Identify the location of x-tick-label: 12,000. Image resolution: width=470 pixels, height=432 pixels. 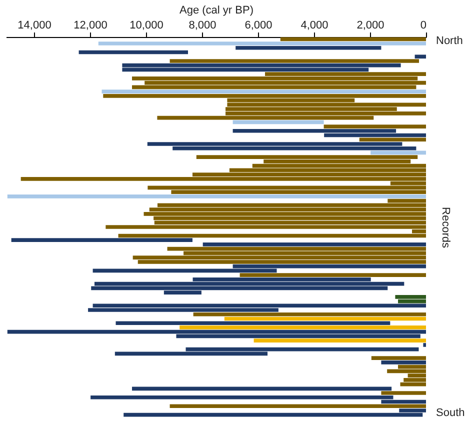
(91, 26).